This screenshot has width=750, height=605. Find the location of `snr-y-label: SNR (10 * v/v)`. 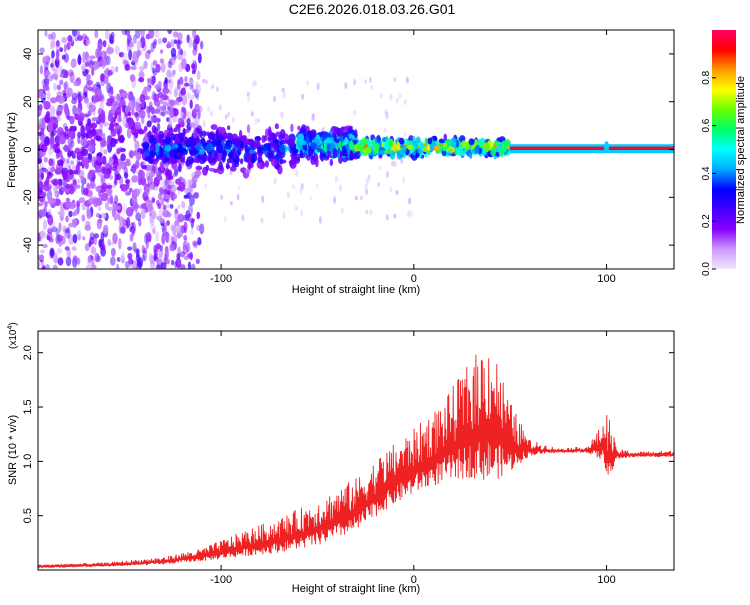

snr-y-label: SNR (10 * v/v) is located at coordinates (13, 450).